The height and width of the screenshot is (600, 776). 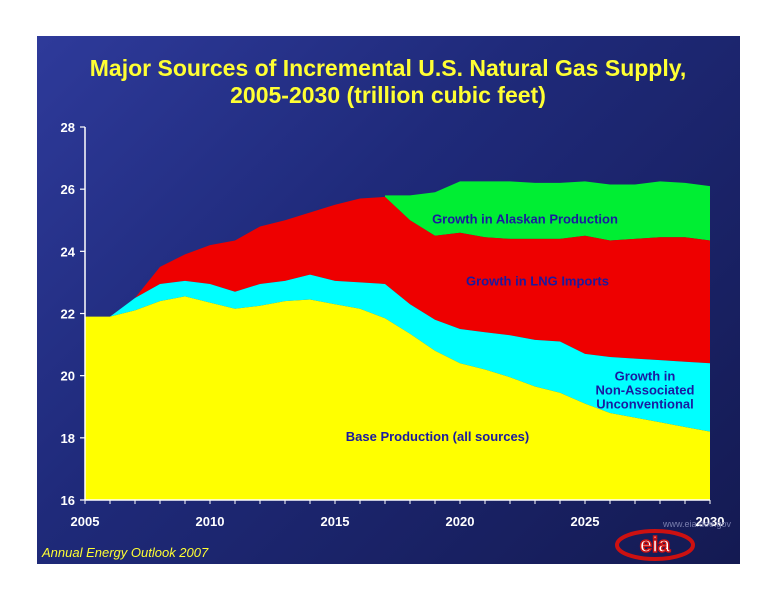 I want to click on y-tick-label-16: 16, so click(x=68, y=500).